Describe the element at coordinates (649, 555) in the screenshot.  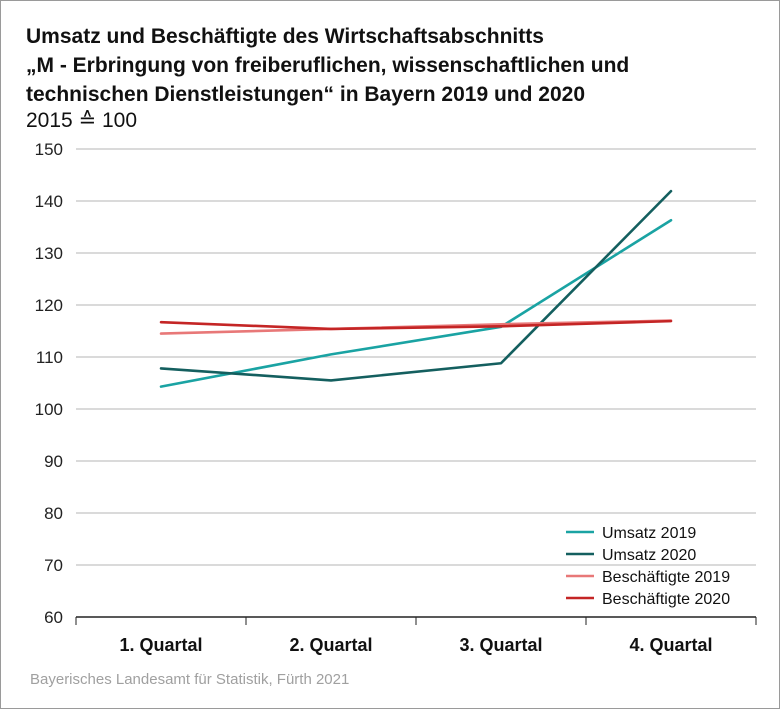
I see `legend-label: Umsatz 2020` at that location.